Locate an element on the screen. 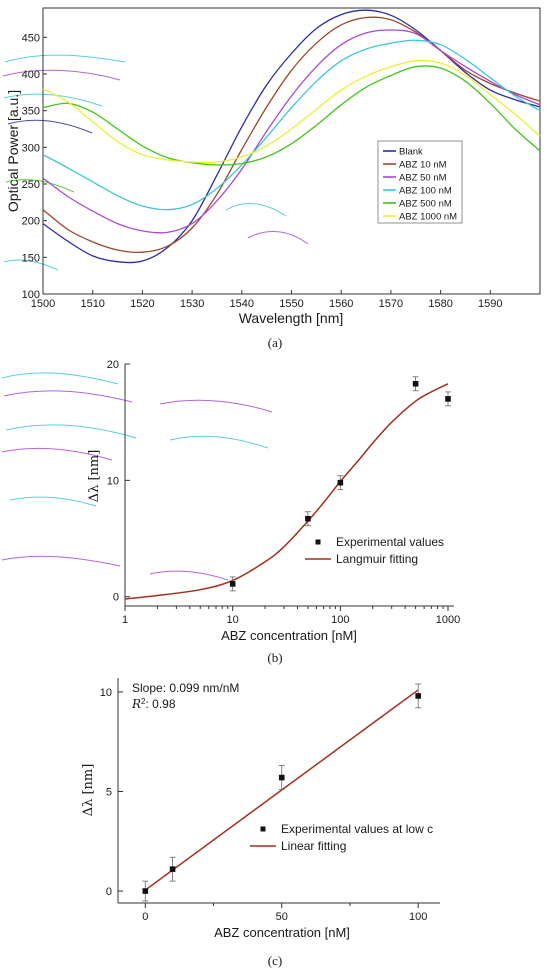 The image size is (550, 974). panel-c-y-tick-label: 5 is located at coordinates (109, 792).